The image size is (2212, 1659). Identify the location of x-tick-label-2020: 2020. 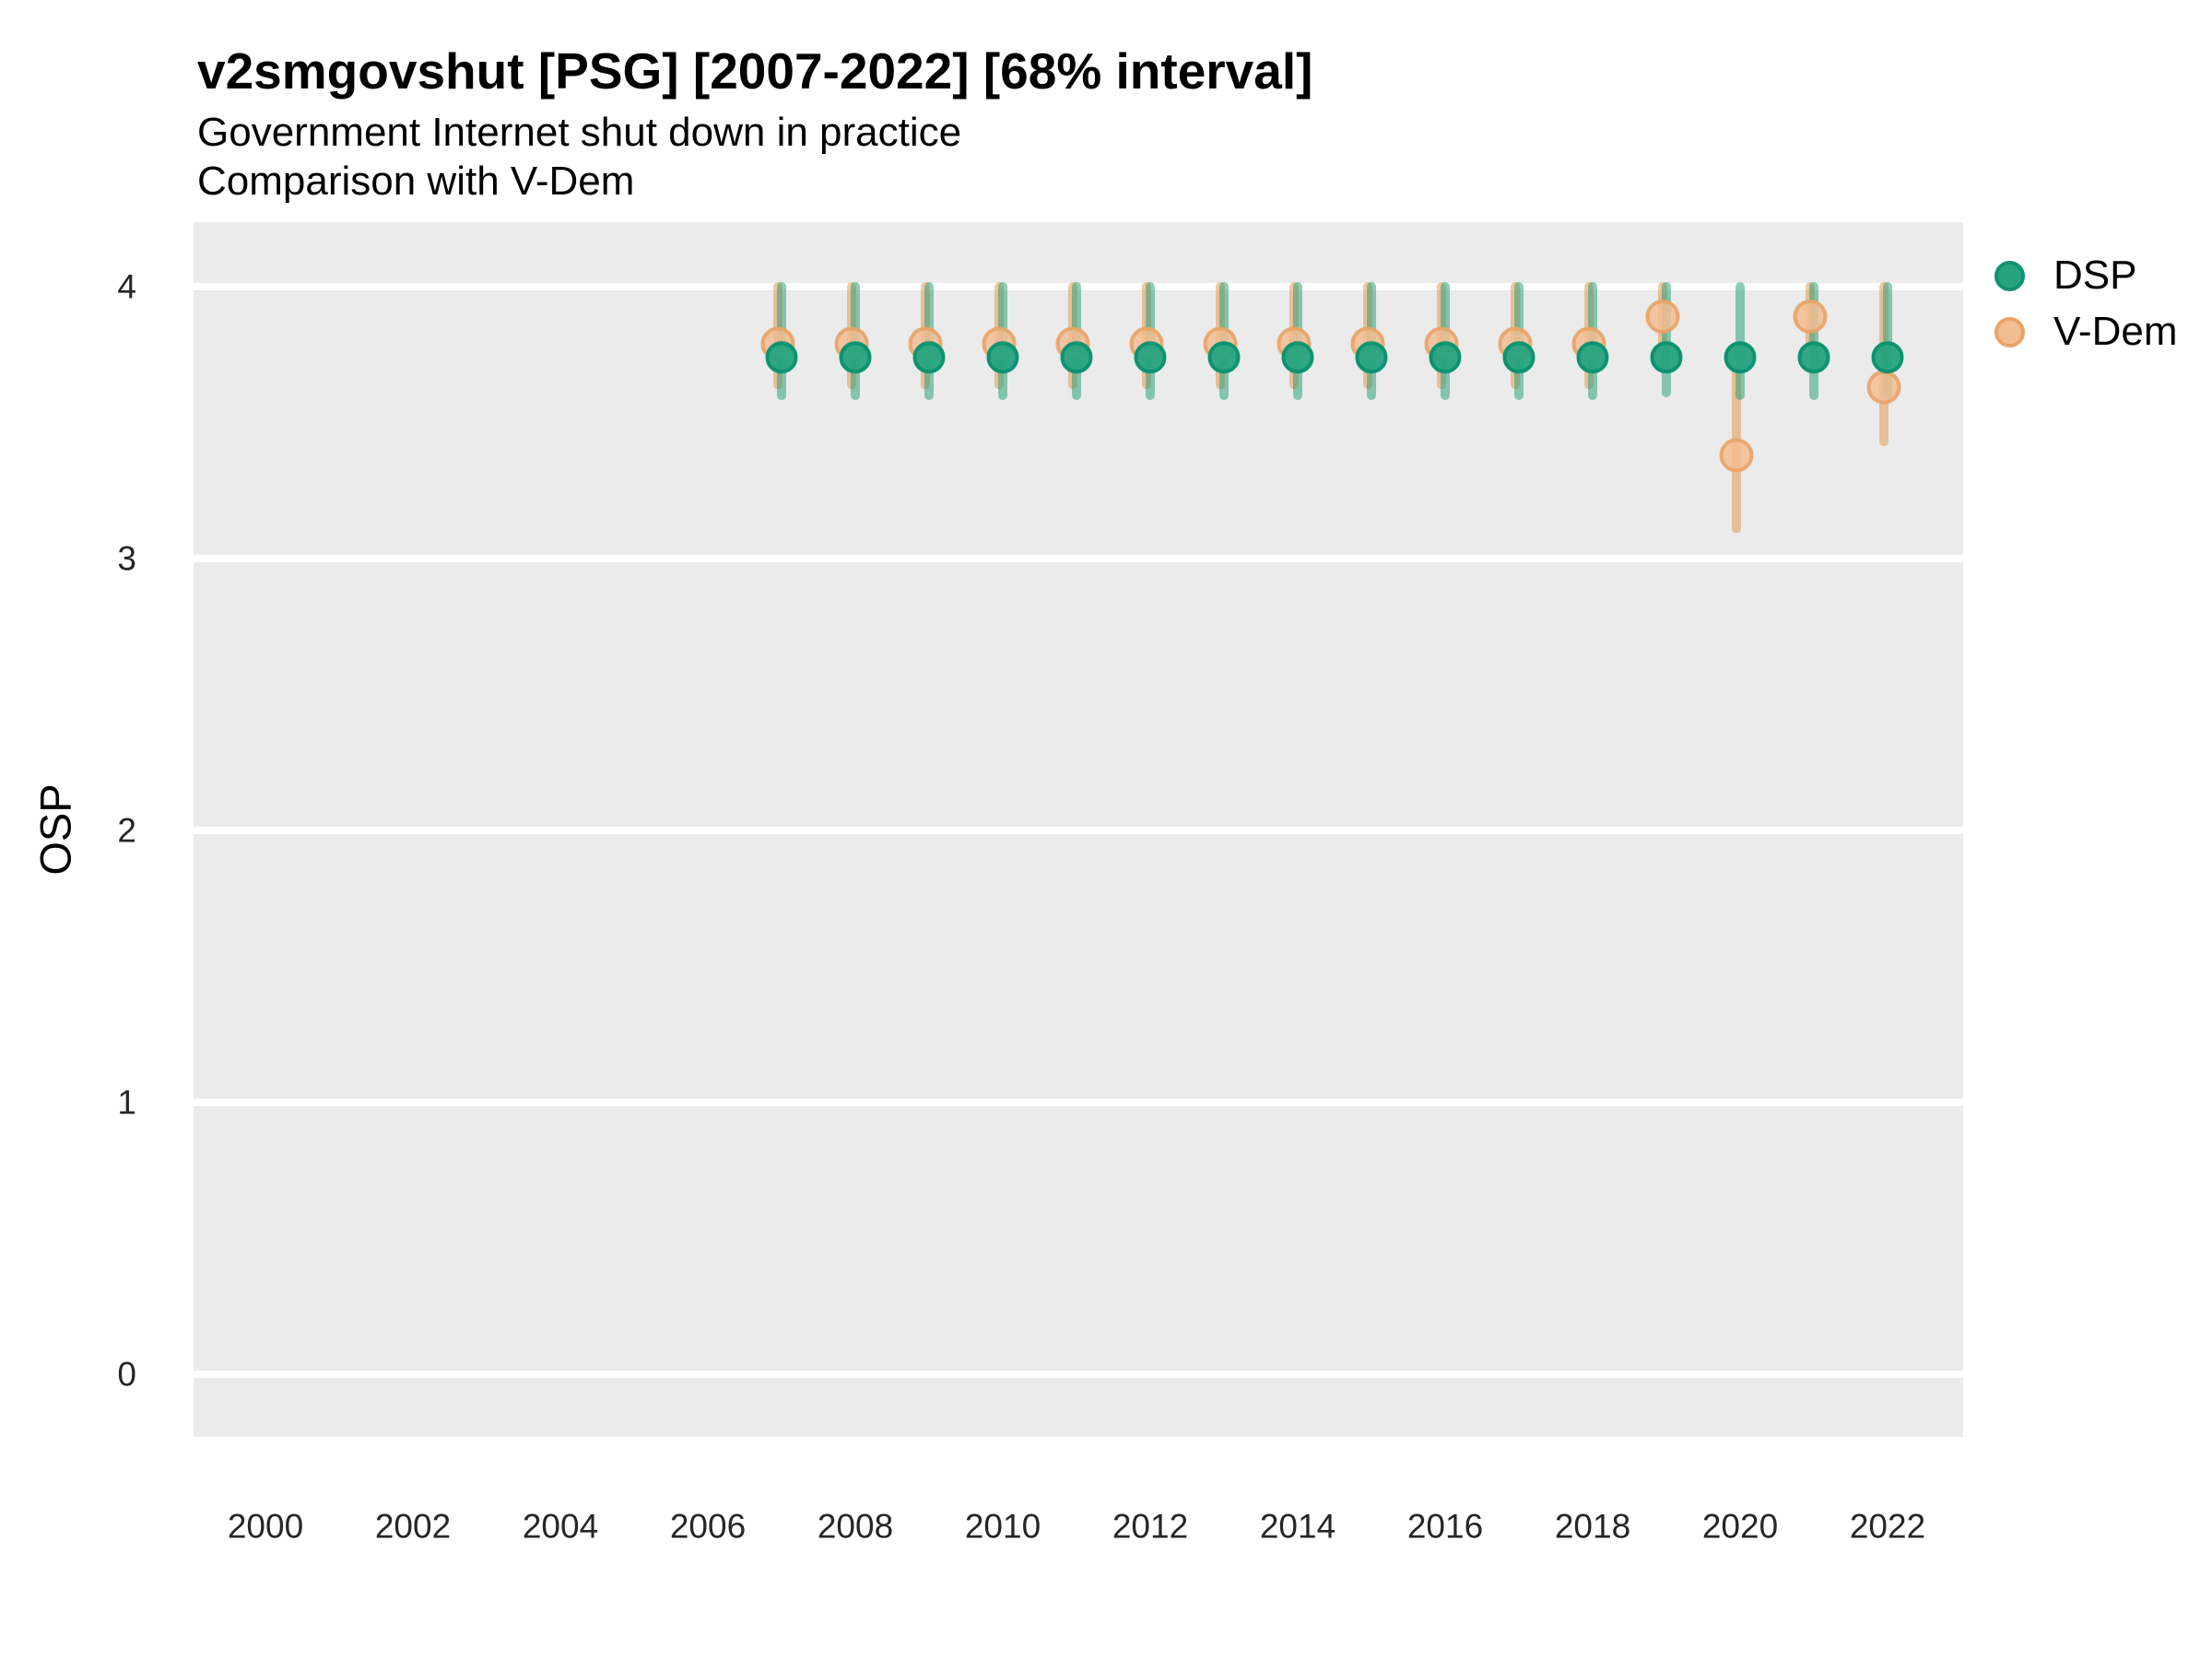
(1740, 1527).